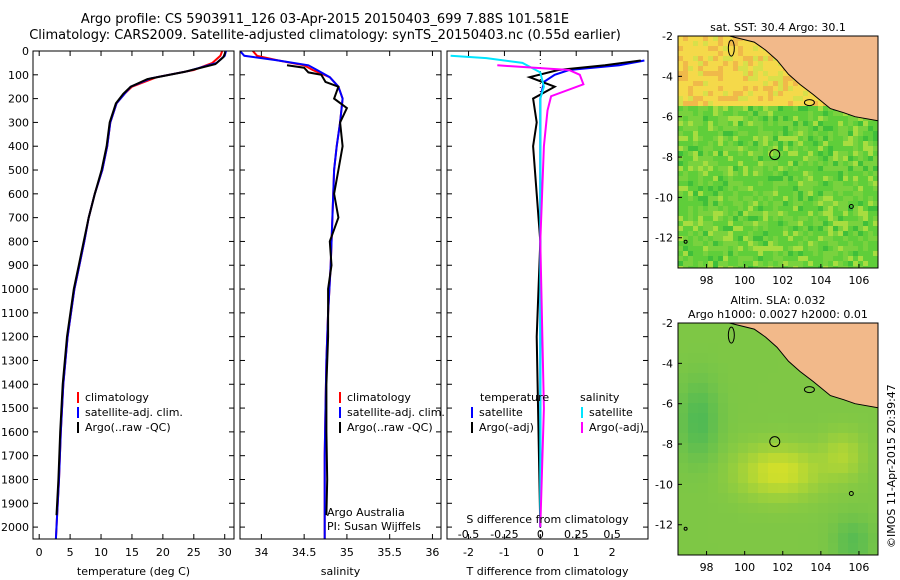 The image size is (900, 580). I want to click on sst-map-field, so click(778, 152).